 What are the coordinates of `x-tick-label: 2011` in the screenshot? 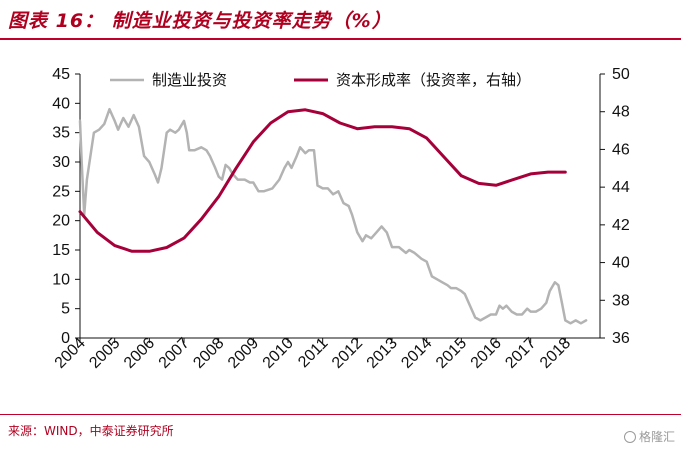 It's located at (313, 353).